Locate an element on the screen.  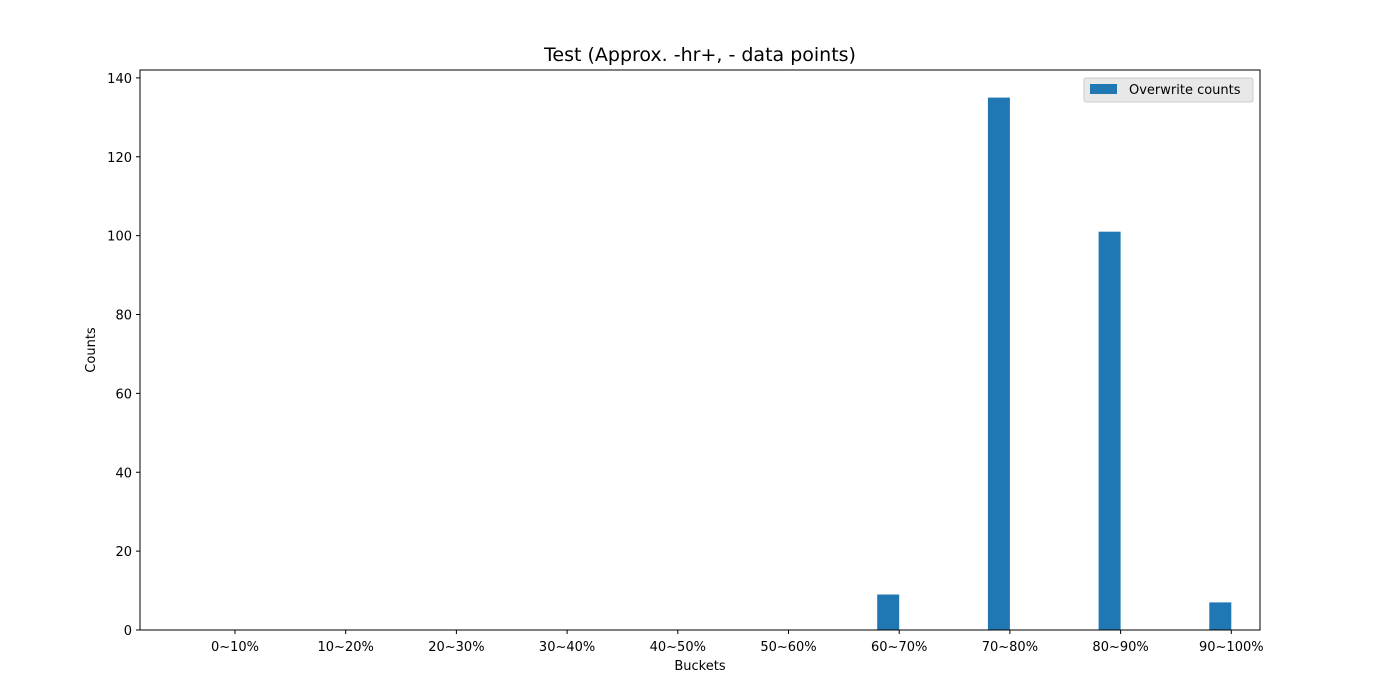
y-axis-label: Counts is located at coordinates (91, 350).